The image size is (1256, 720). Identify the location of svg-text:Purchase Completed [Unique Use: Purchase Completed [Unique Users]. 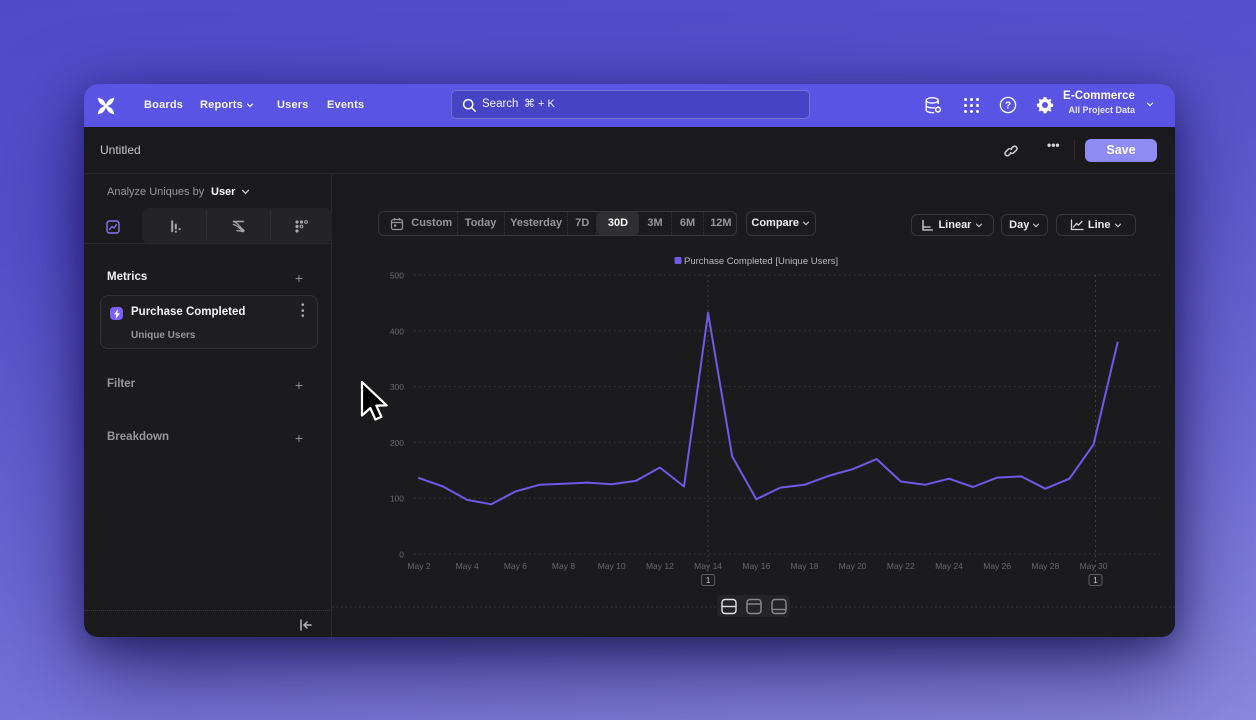
(761, 261).